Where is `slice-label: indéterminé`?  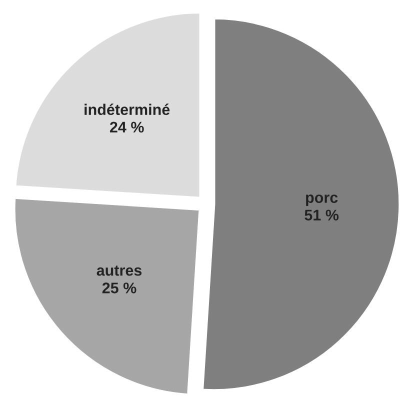
slice-label: indéterminé is located at coordinates (127, 110).